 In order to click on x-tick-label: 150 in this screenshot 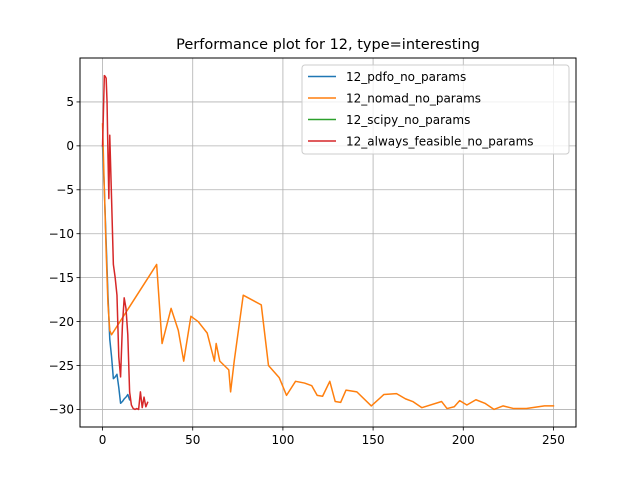, I will do `click(373, 440)`.